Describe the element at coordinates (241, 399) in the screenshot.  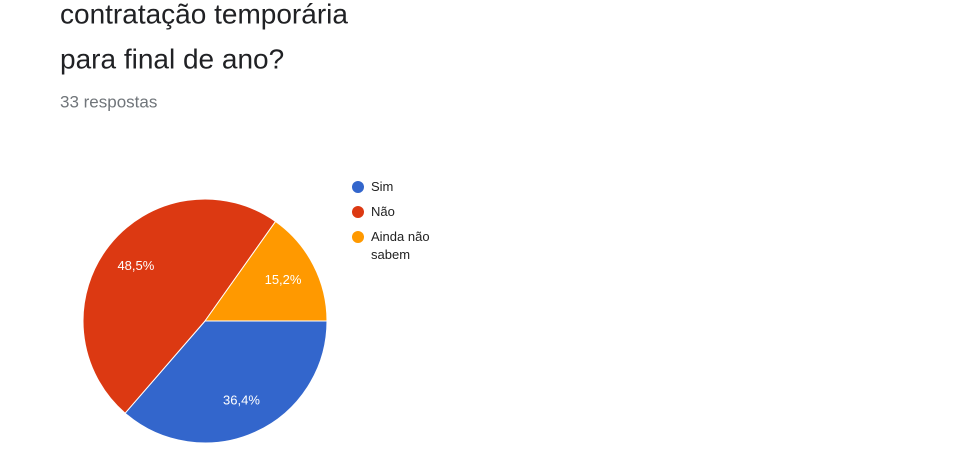
I see `slice-label: 36,4%` at that location.